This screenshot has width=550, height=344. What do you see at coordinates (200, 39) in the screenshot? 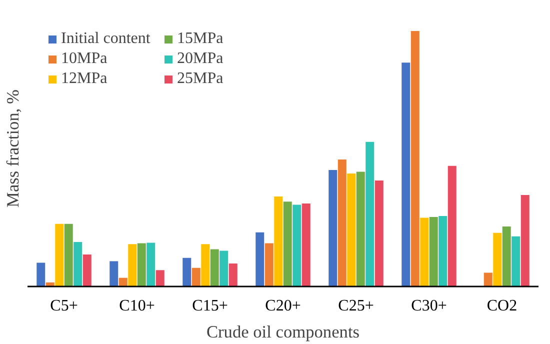
I see `legend-label: 15MPa` at bounding box center [200, 39].